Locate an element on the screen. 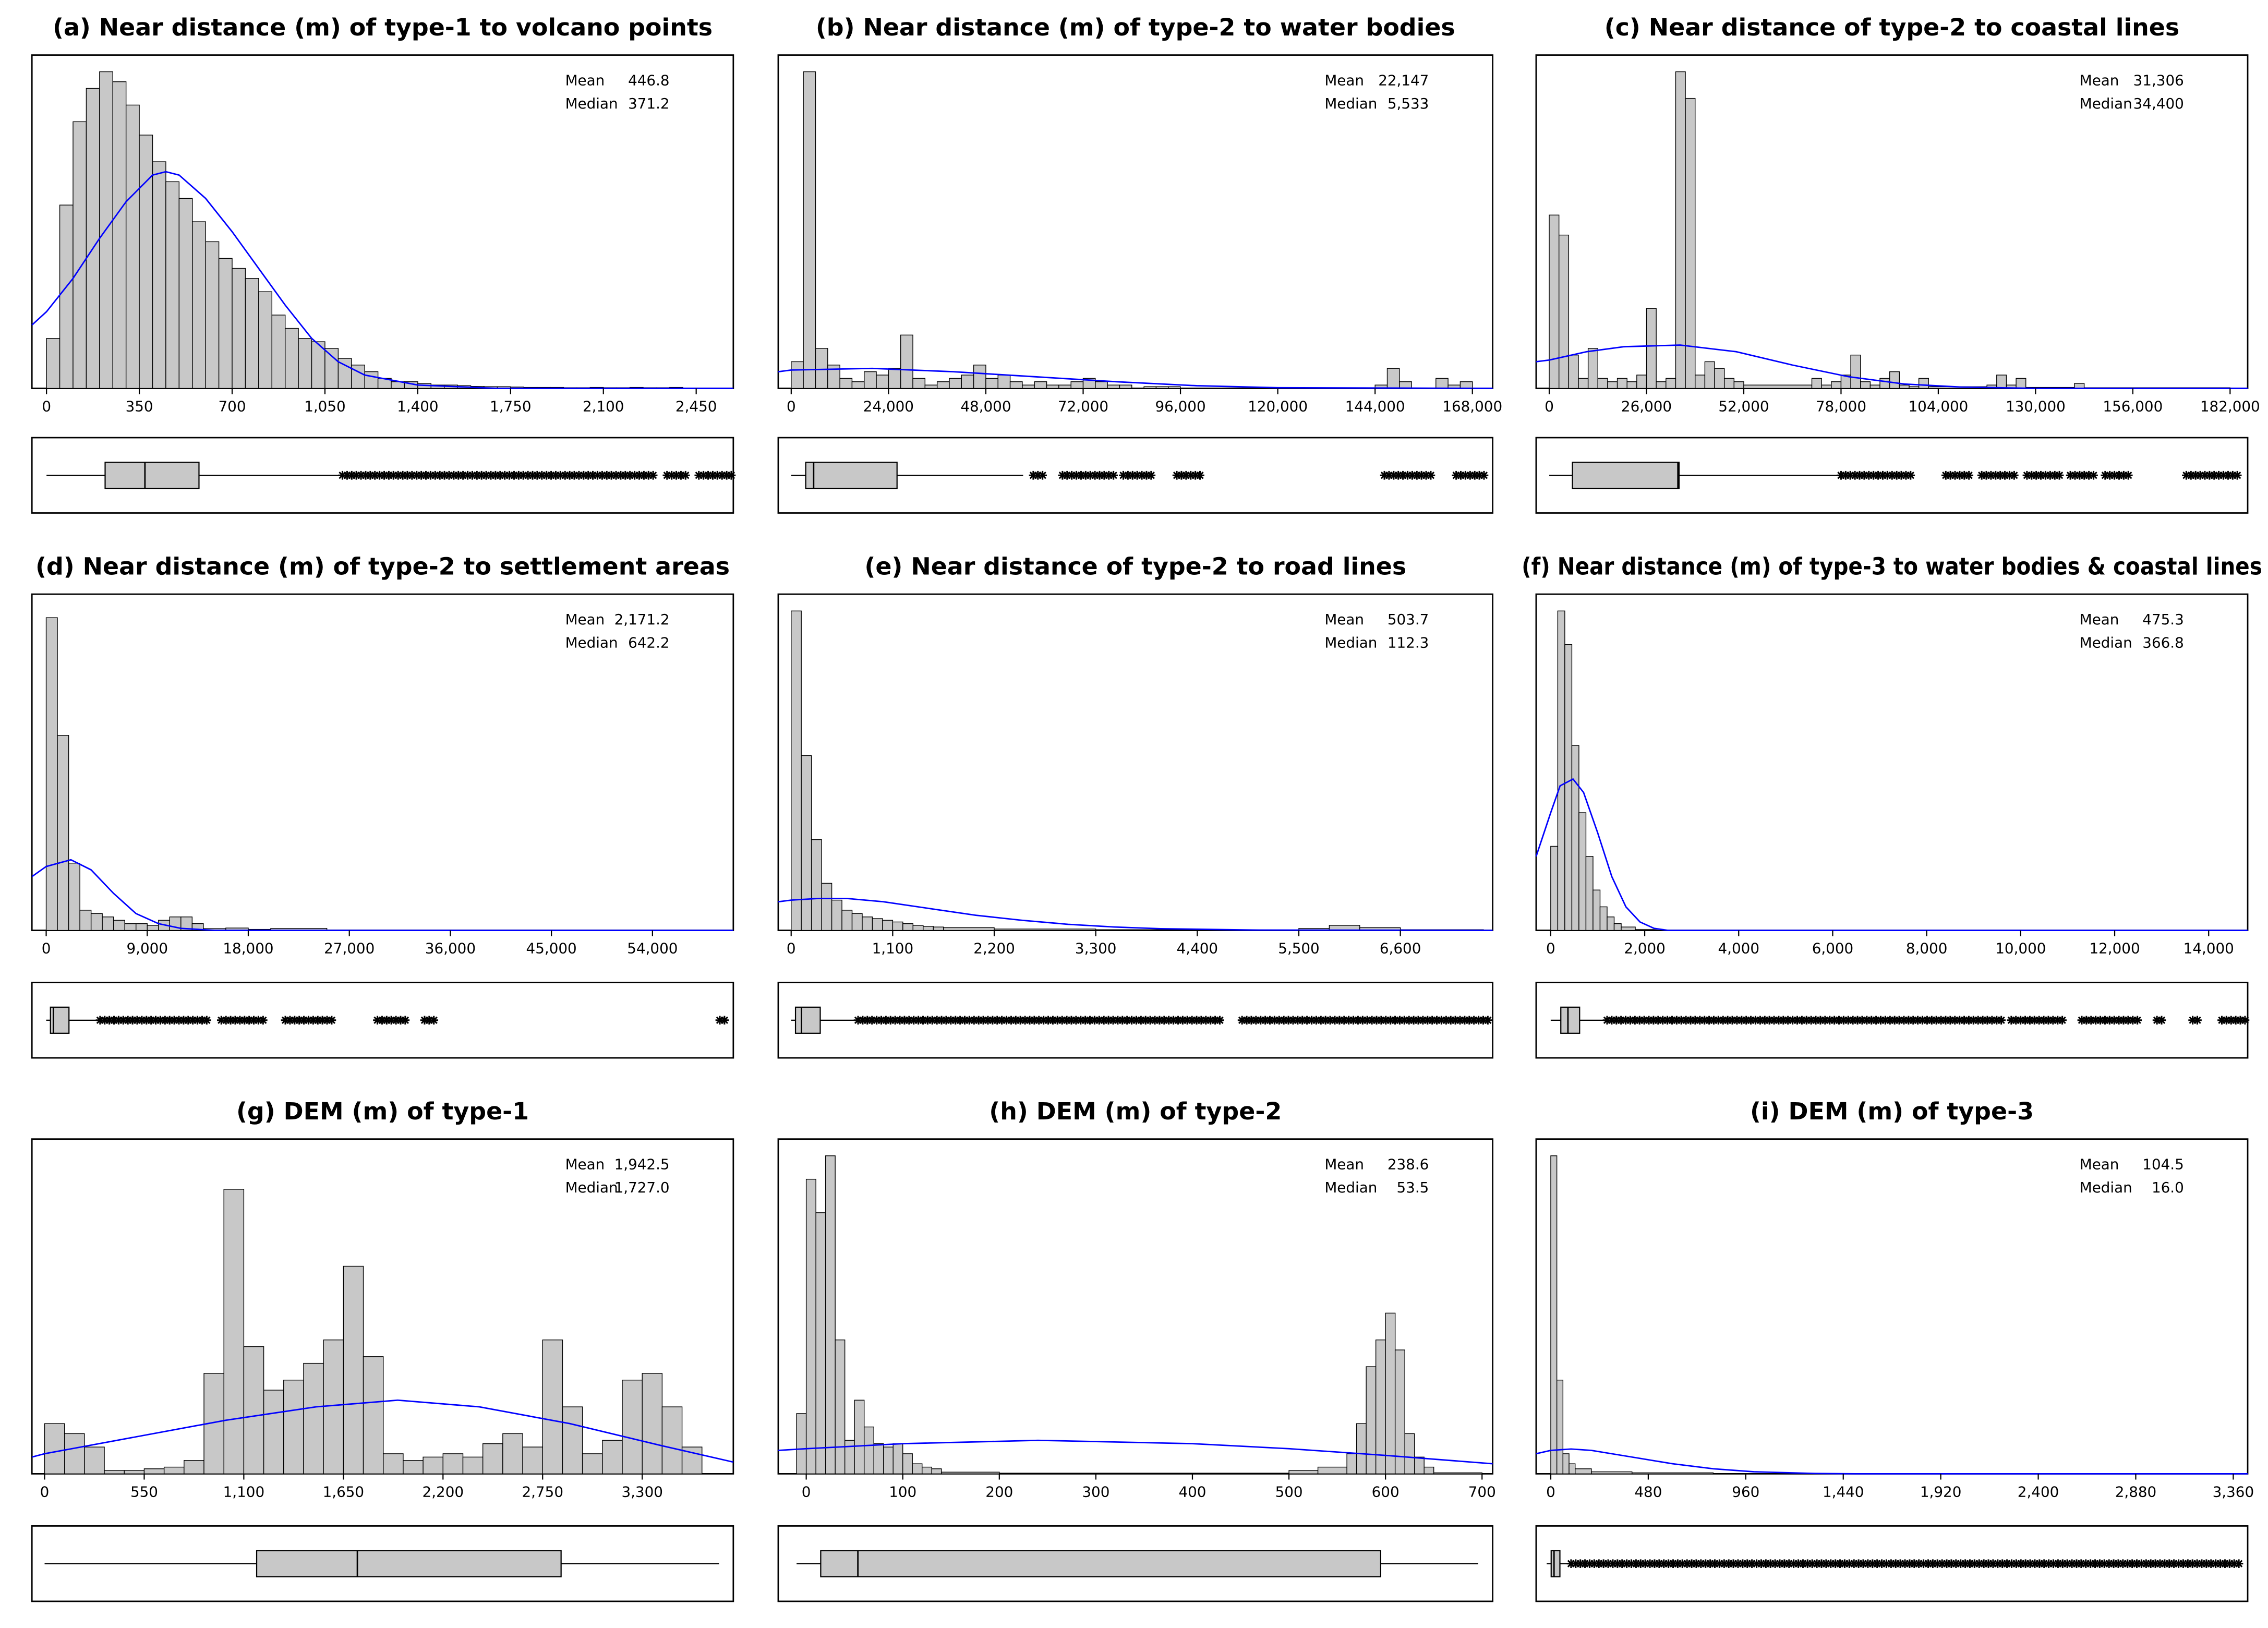  x-tick-label: 400 is located at coordinates (1192, 1492).